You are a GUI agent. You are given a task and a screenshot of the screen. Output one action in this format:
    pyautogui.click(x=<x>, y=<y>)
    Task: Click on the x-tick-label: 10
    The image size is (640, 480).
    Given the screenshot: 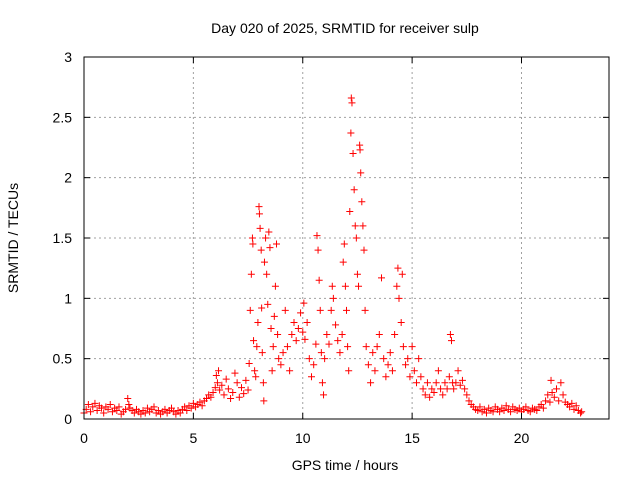 What is the action you would take?
    pyautogui.click(x=303, y=438)
    